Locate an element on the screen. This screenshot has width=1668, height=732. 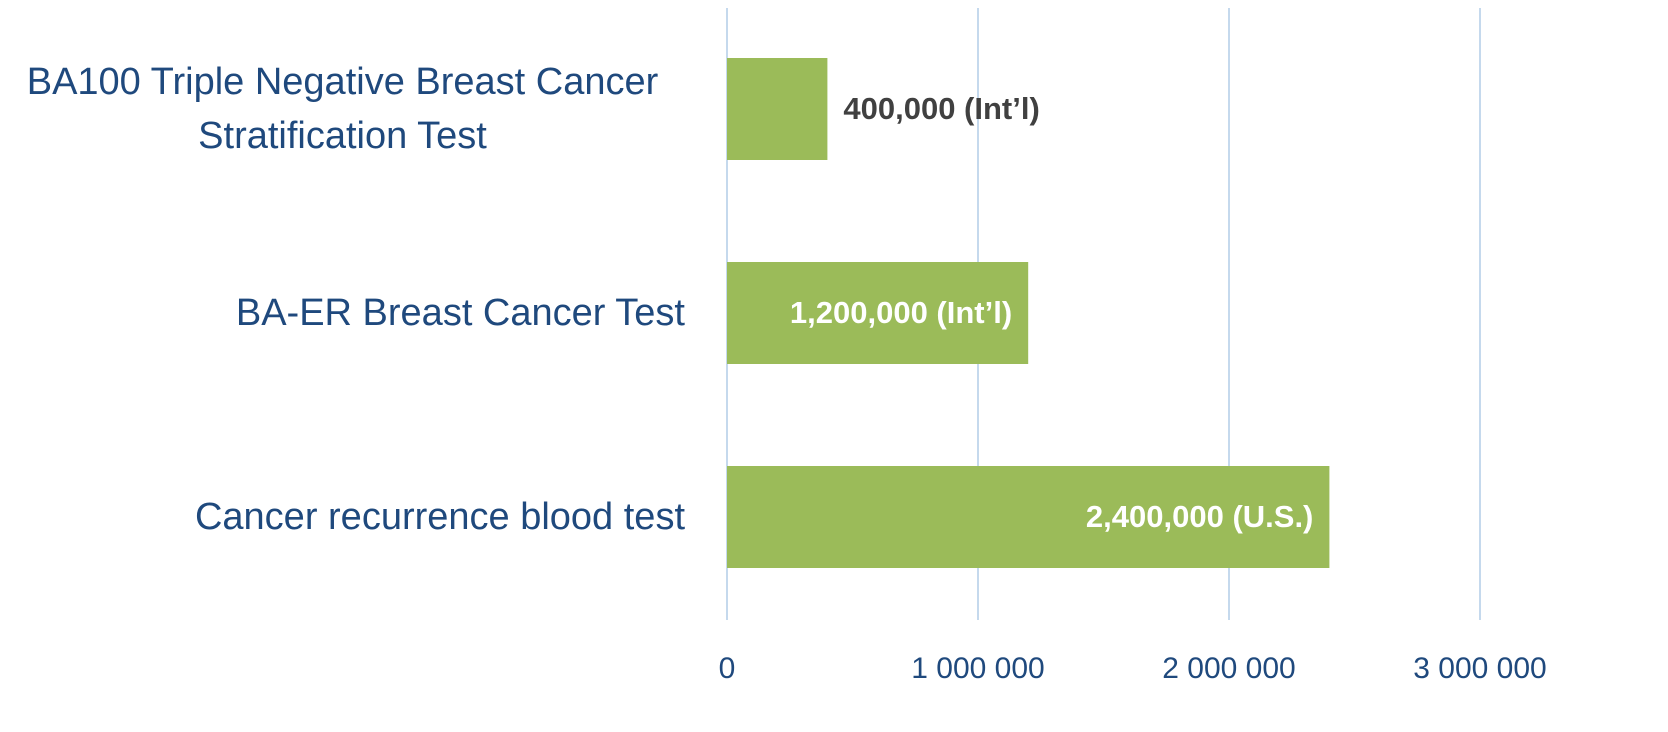
y-tick-label: BA-ER Breast Cancer Test is located at coordinates (460, 313).